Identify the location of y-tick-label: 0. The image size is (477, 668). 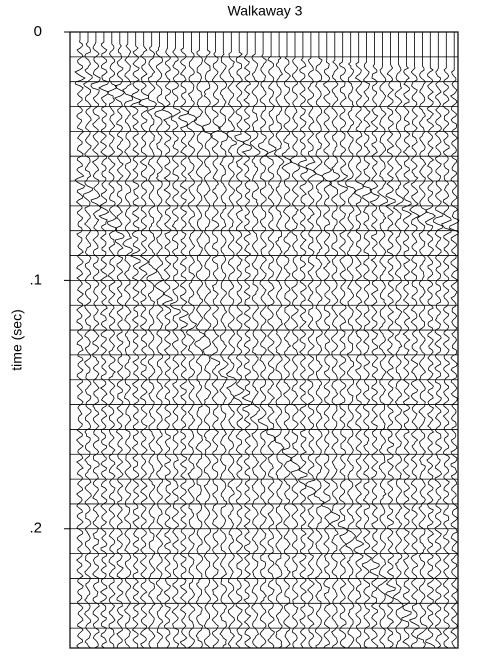
(38, 31).